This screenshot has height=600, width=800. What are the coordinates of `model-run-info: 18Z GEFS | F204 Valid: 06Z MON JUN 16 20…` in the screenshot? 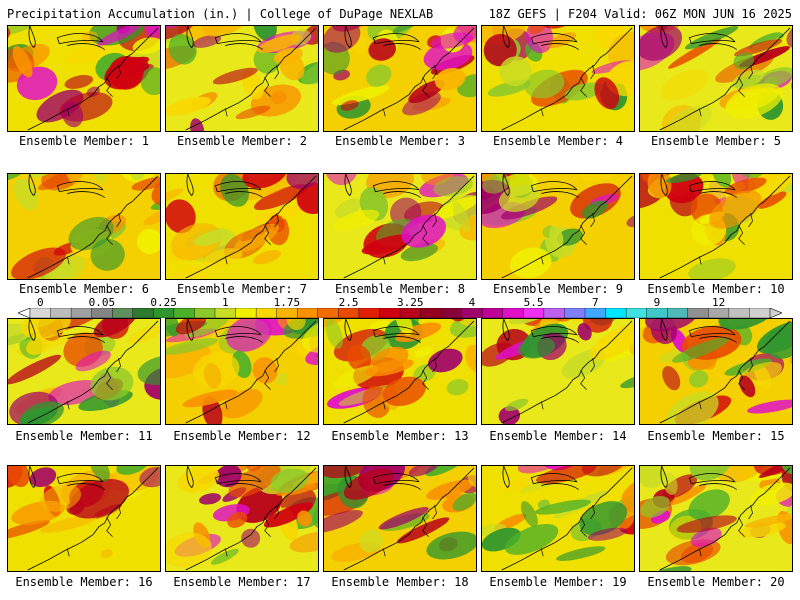 It's located at (640, 14).